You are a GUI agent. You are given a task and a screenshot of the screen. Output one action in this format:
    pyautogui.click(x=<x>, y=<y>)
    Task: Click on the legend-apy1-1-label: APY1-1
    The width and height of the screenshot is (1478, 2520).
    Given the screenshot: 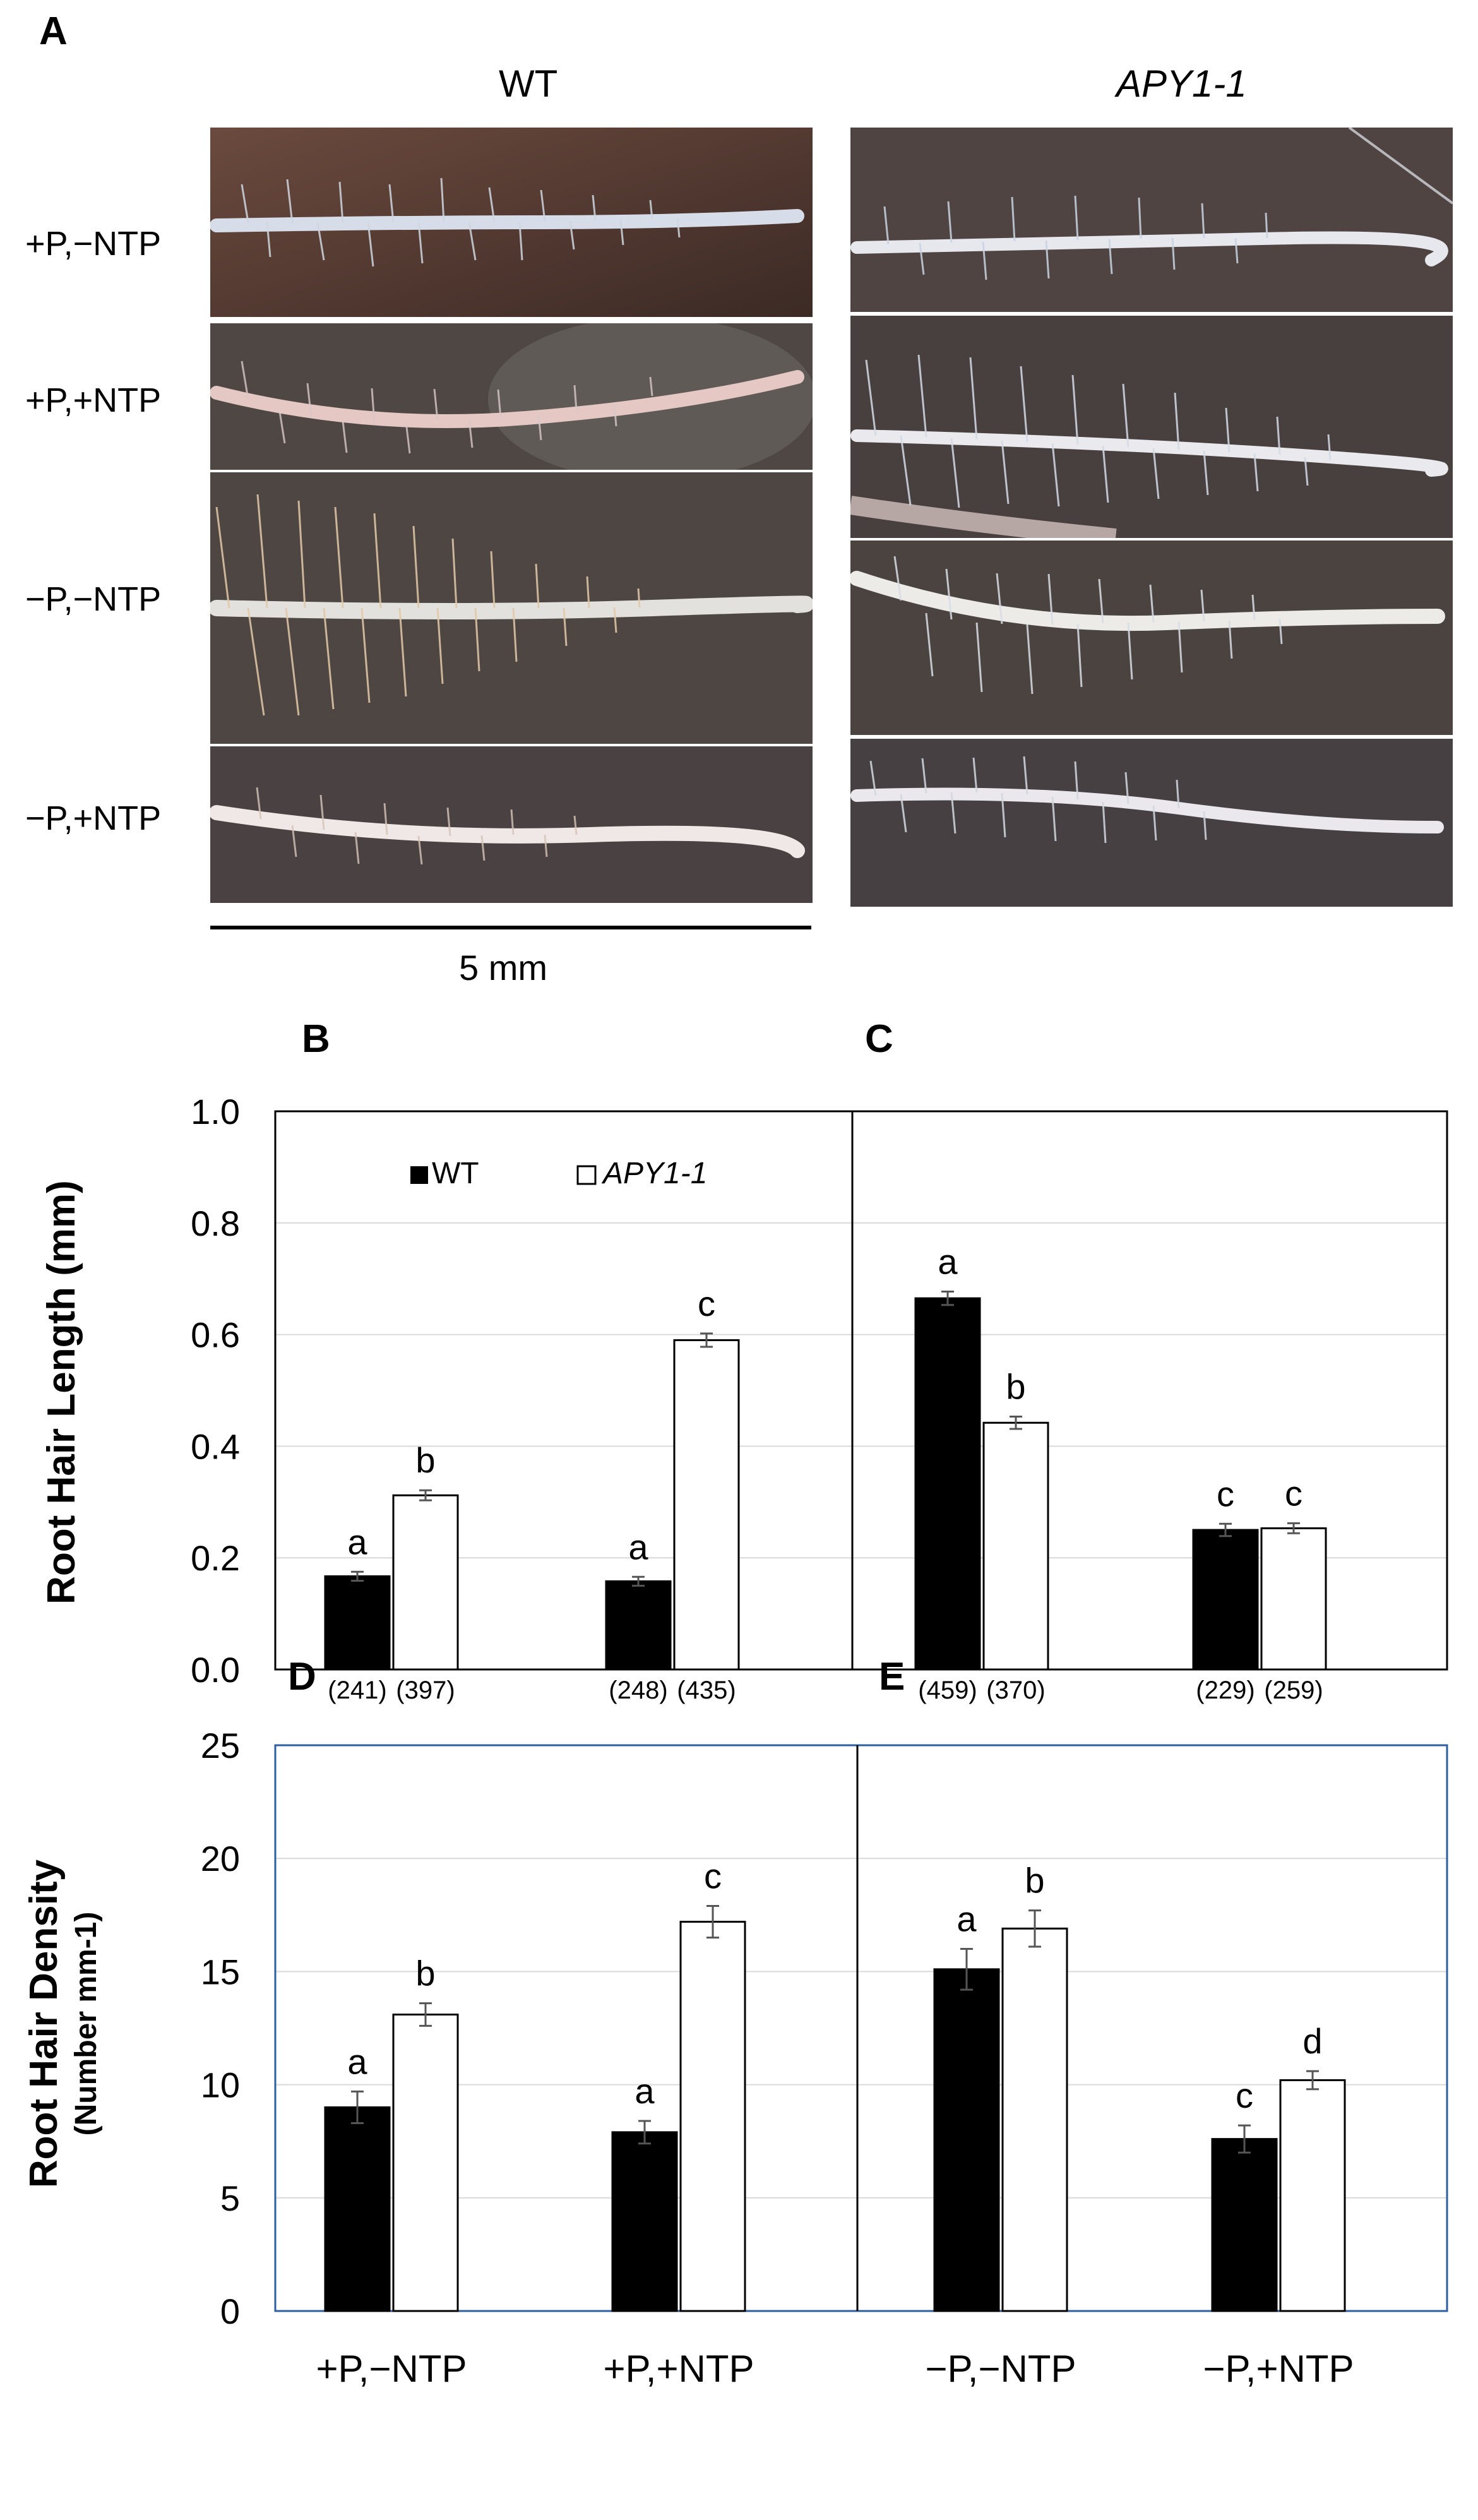 What is the action you would take?
    pyautogui.click(x=654, y=1173)
    